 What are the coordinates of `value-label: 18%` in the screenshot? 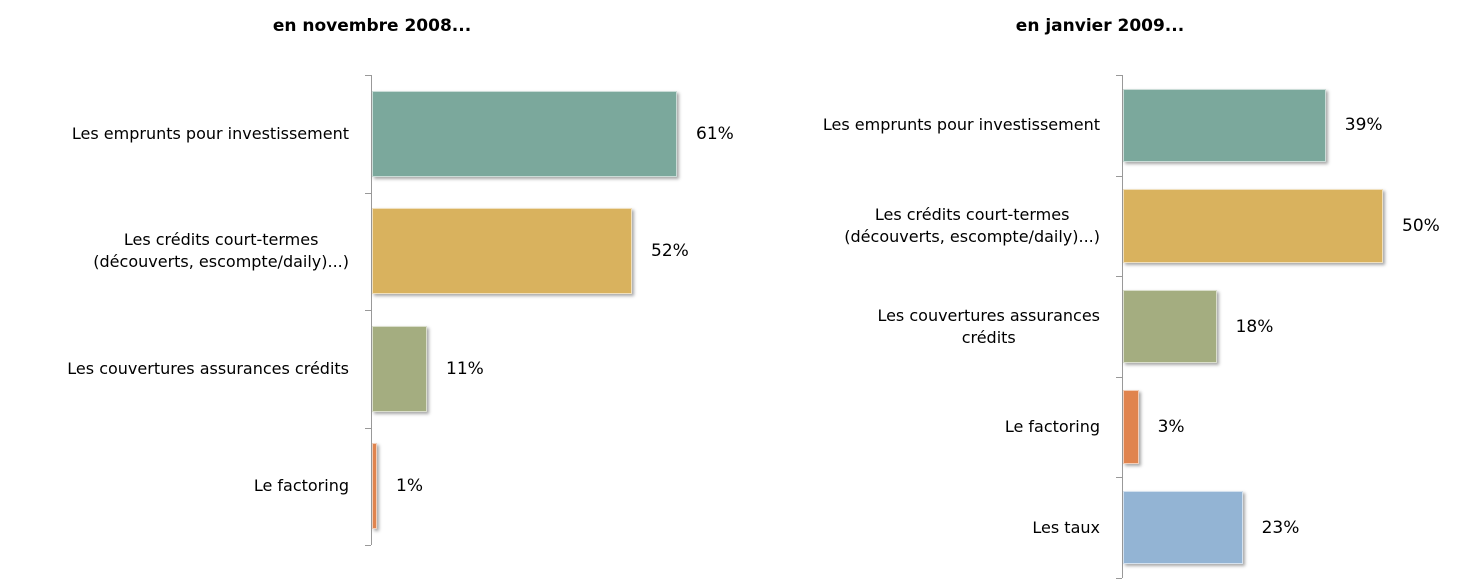 It's located at (1254, 326).